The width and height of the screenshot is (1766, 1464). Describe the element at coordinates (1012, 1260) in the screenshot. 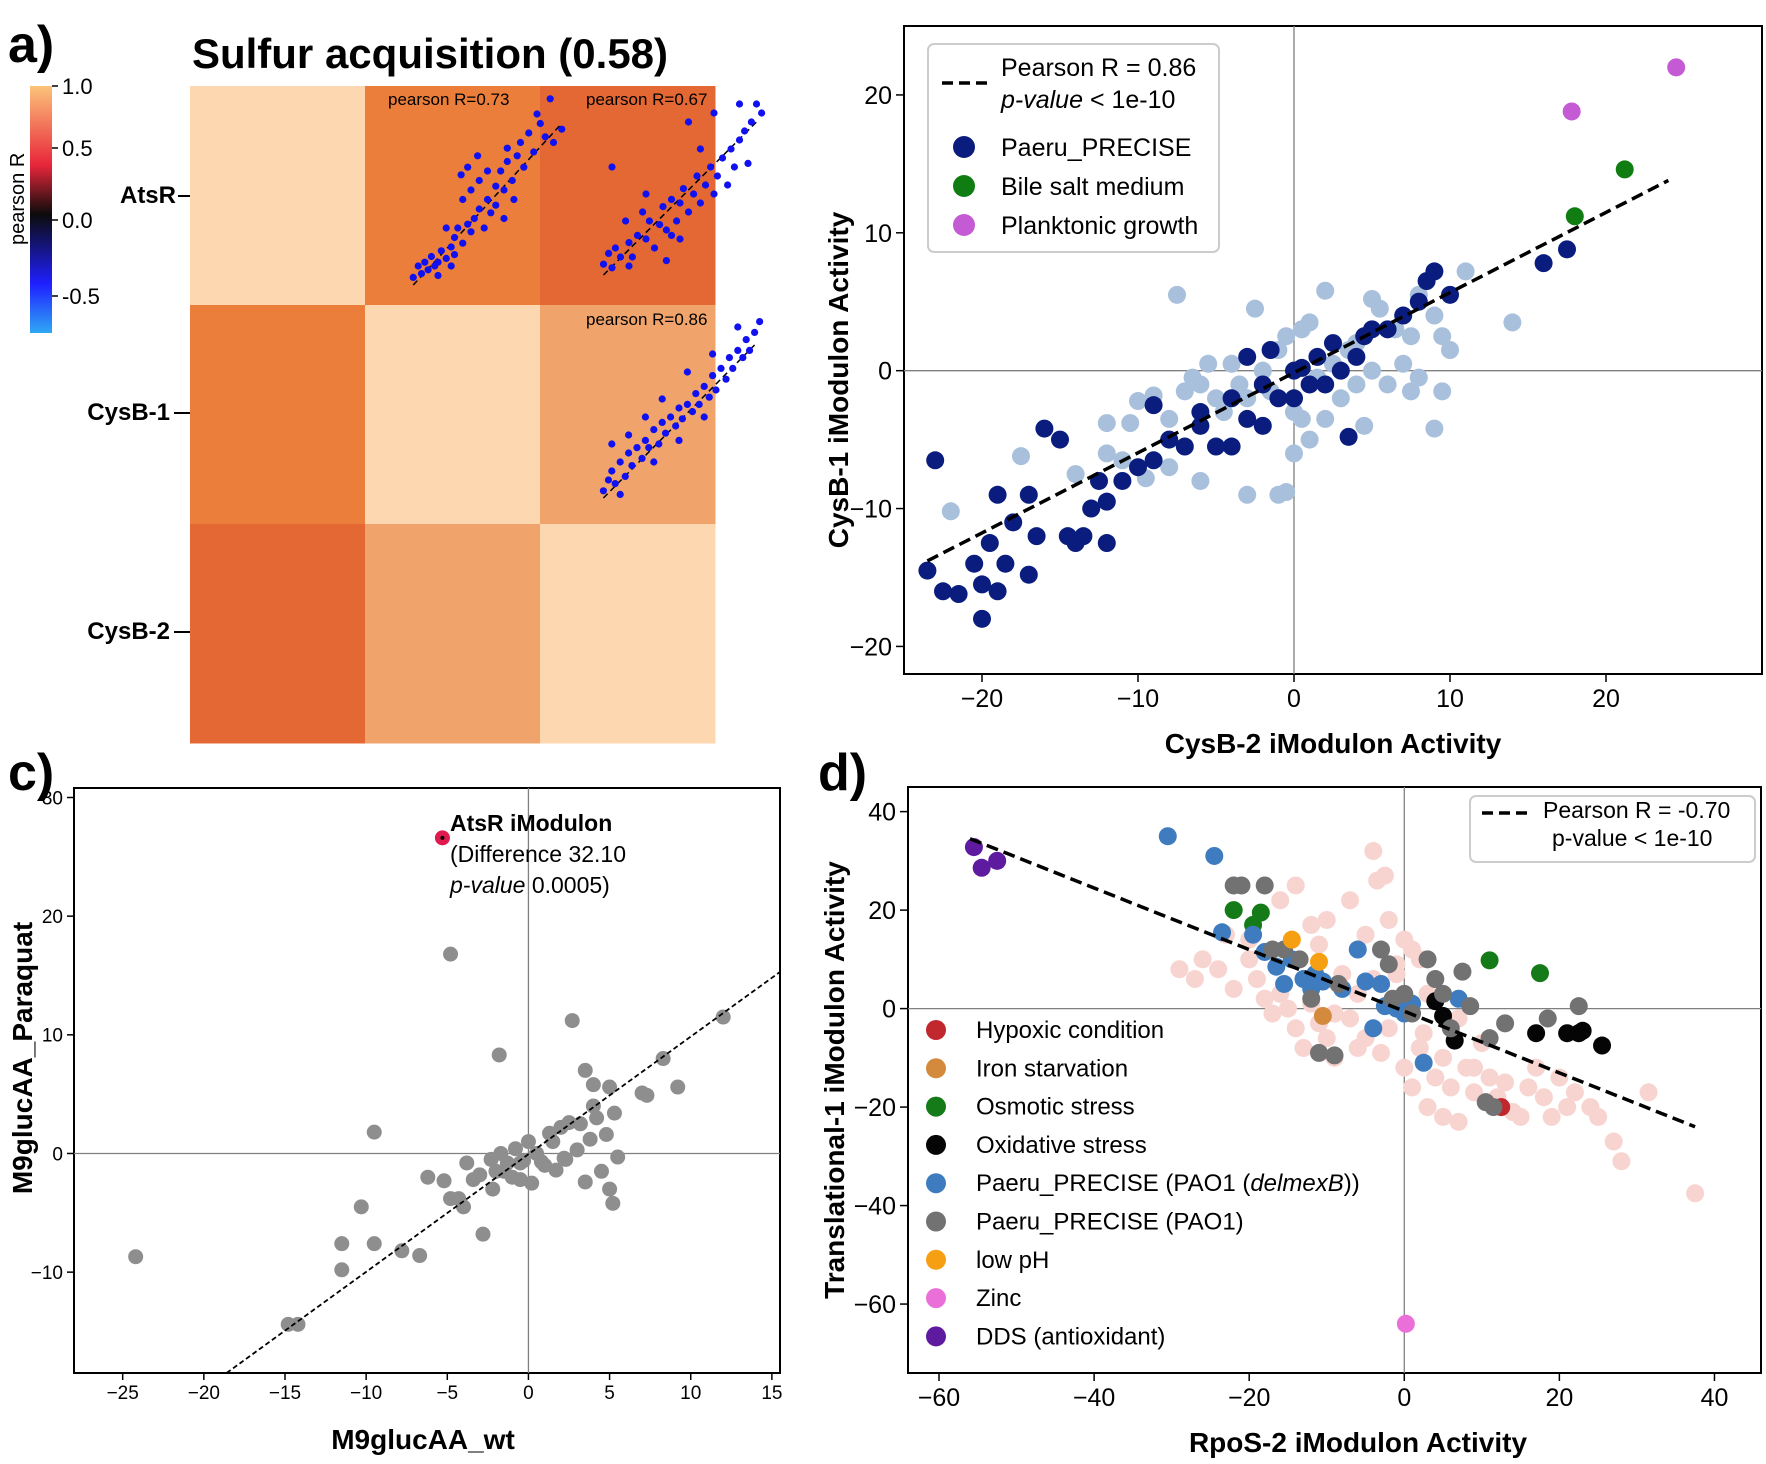

I see `legend-label: low pH` at that location.